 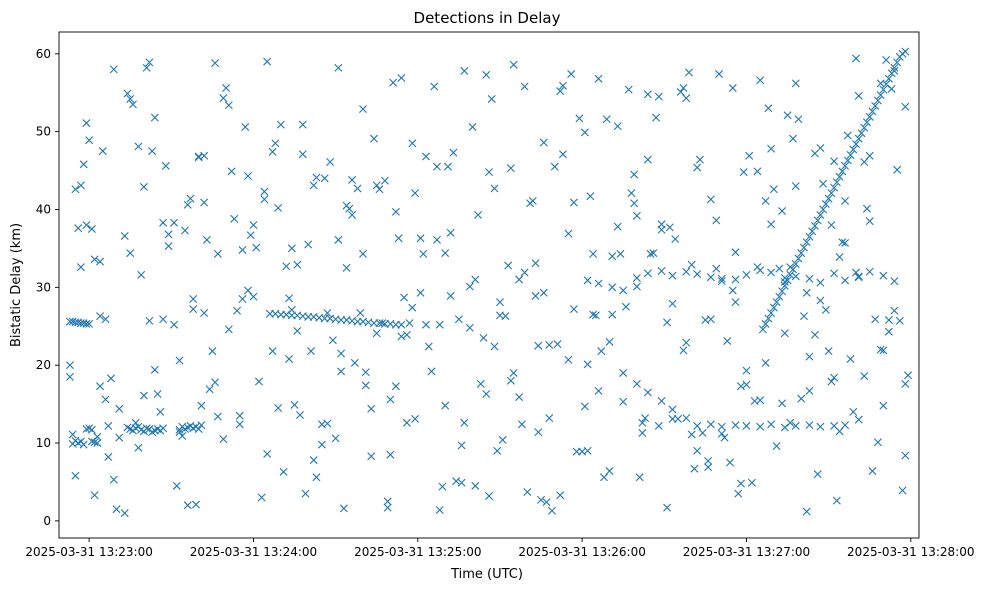 I want to click on y-tick-label: 40, so click(x=43, y=209).